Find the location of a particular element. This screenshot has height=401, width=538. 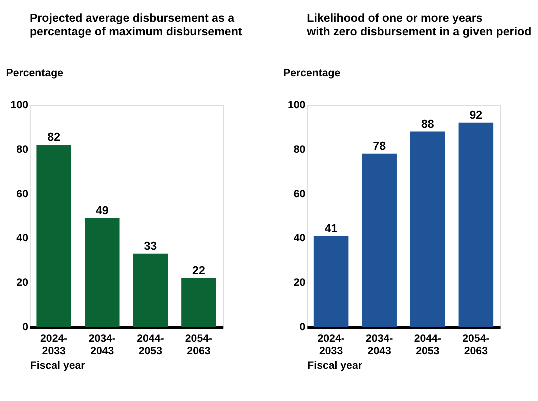

data-label: 41 is located at coordinates (331, 229).